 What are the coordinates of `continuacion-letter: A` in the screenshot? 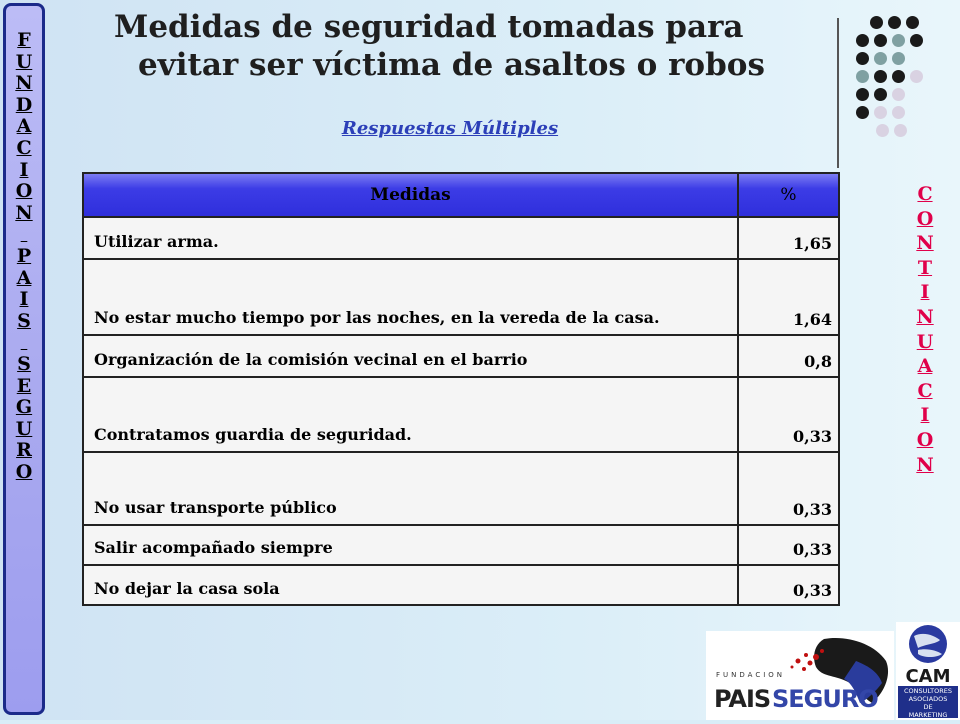 It's located at (925, 366).